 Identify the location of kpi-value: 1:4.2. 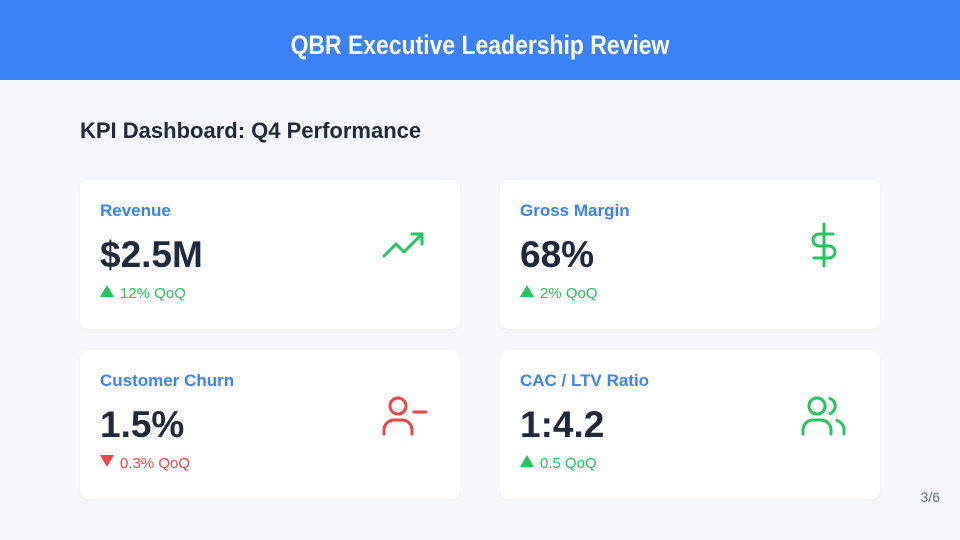
(562, 424).